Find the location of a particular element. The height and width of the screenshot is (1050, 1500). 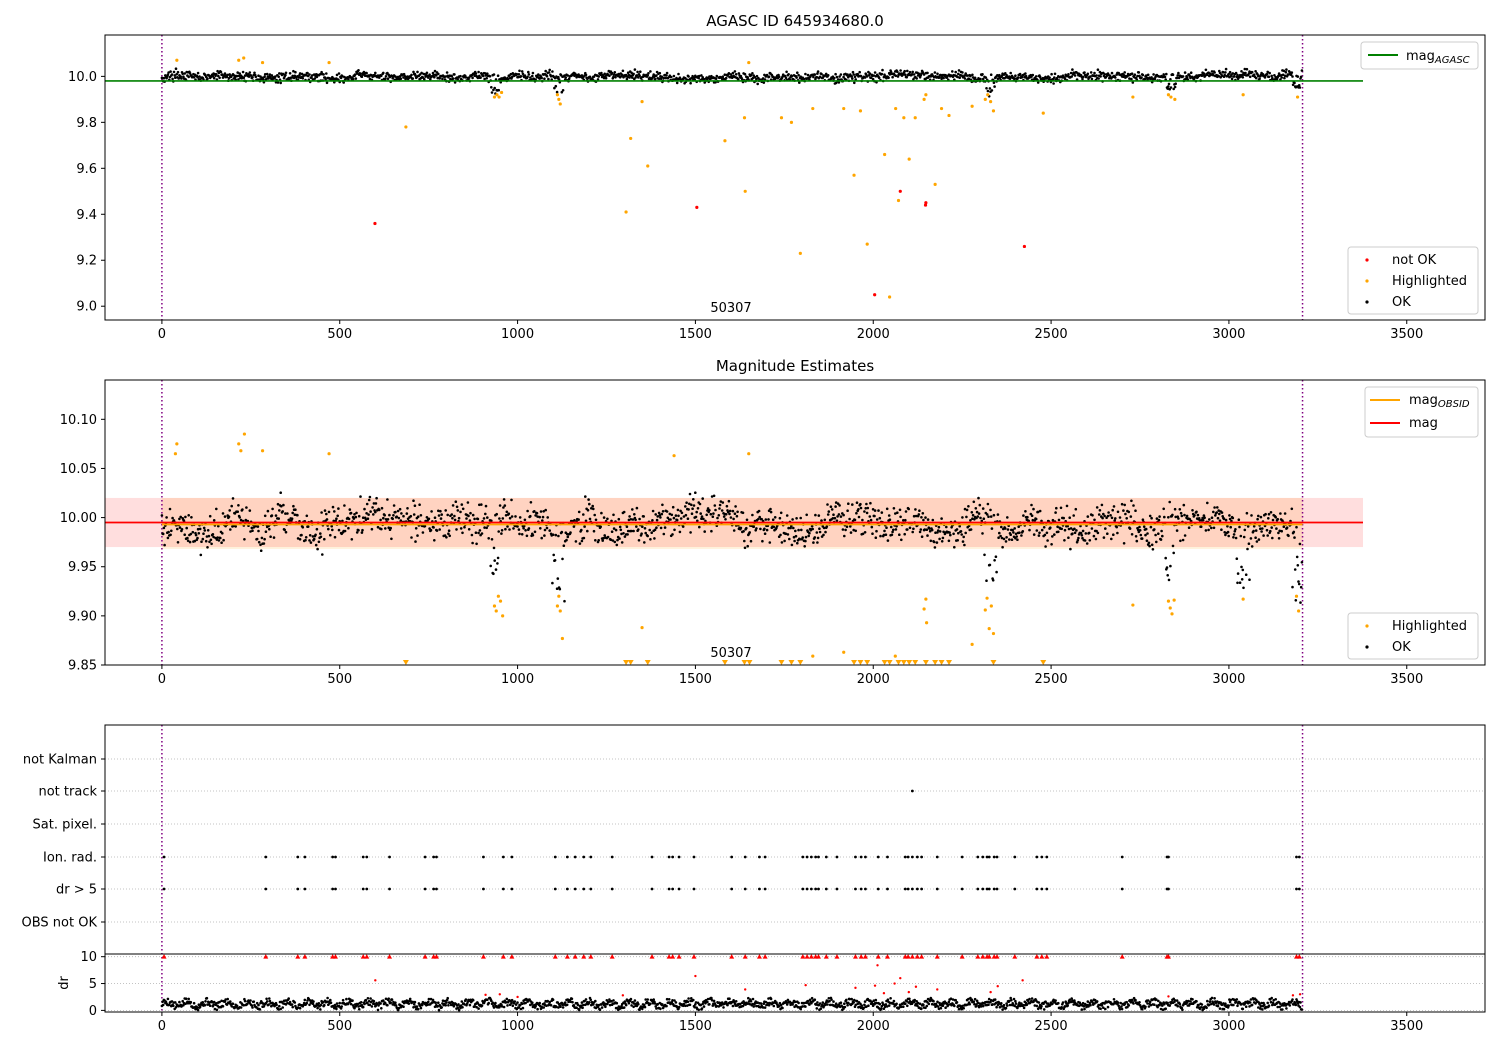

legend-subscript: OBSID is located at coordinates (1454, 404).